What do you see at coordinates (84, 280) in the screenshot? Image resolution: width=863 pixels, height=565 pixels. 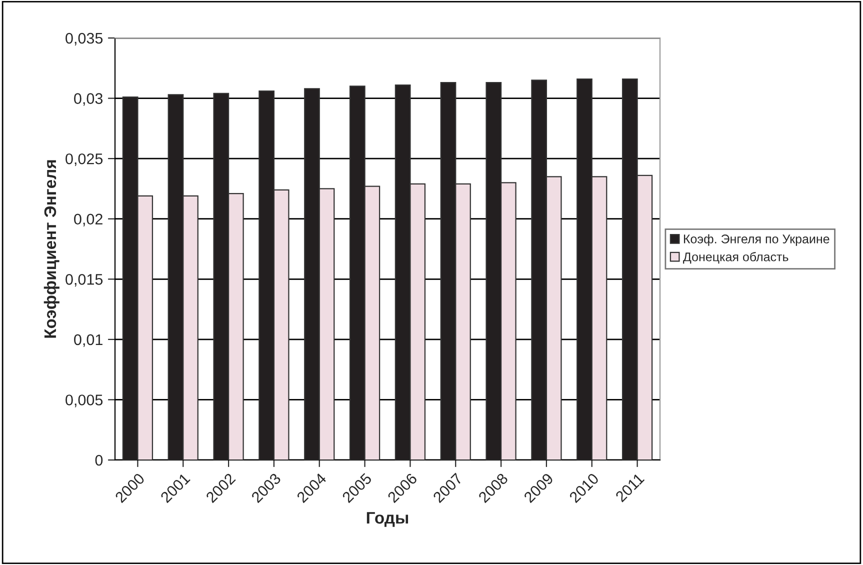 I see `y-tick-label: 0,015` at bounding box center [84, 280].